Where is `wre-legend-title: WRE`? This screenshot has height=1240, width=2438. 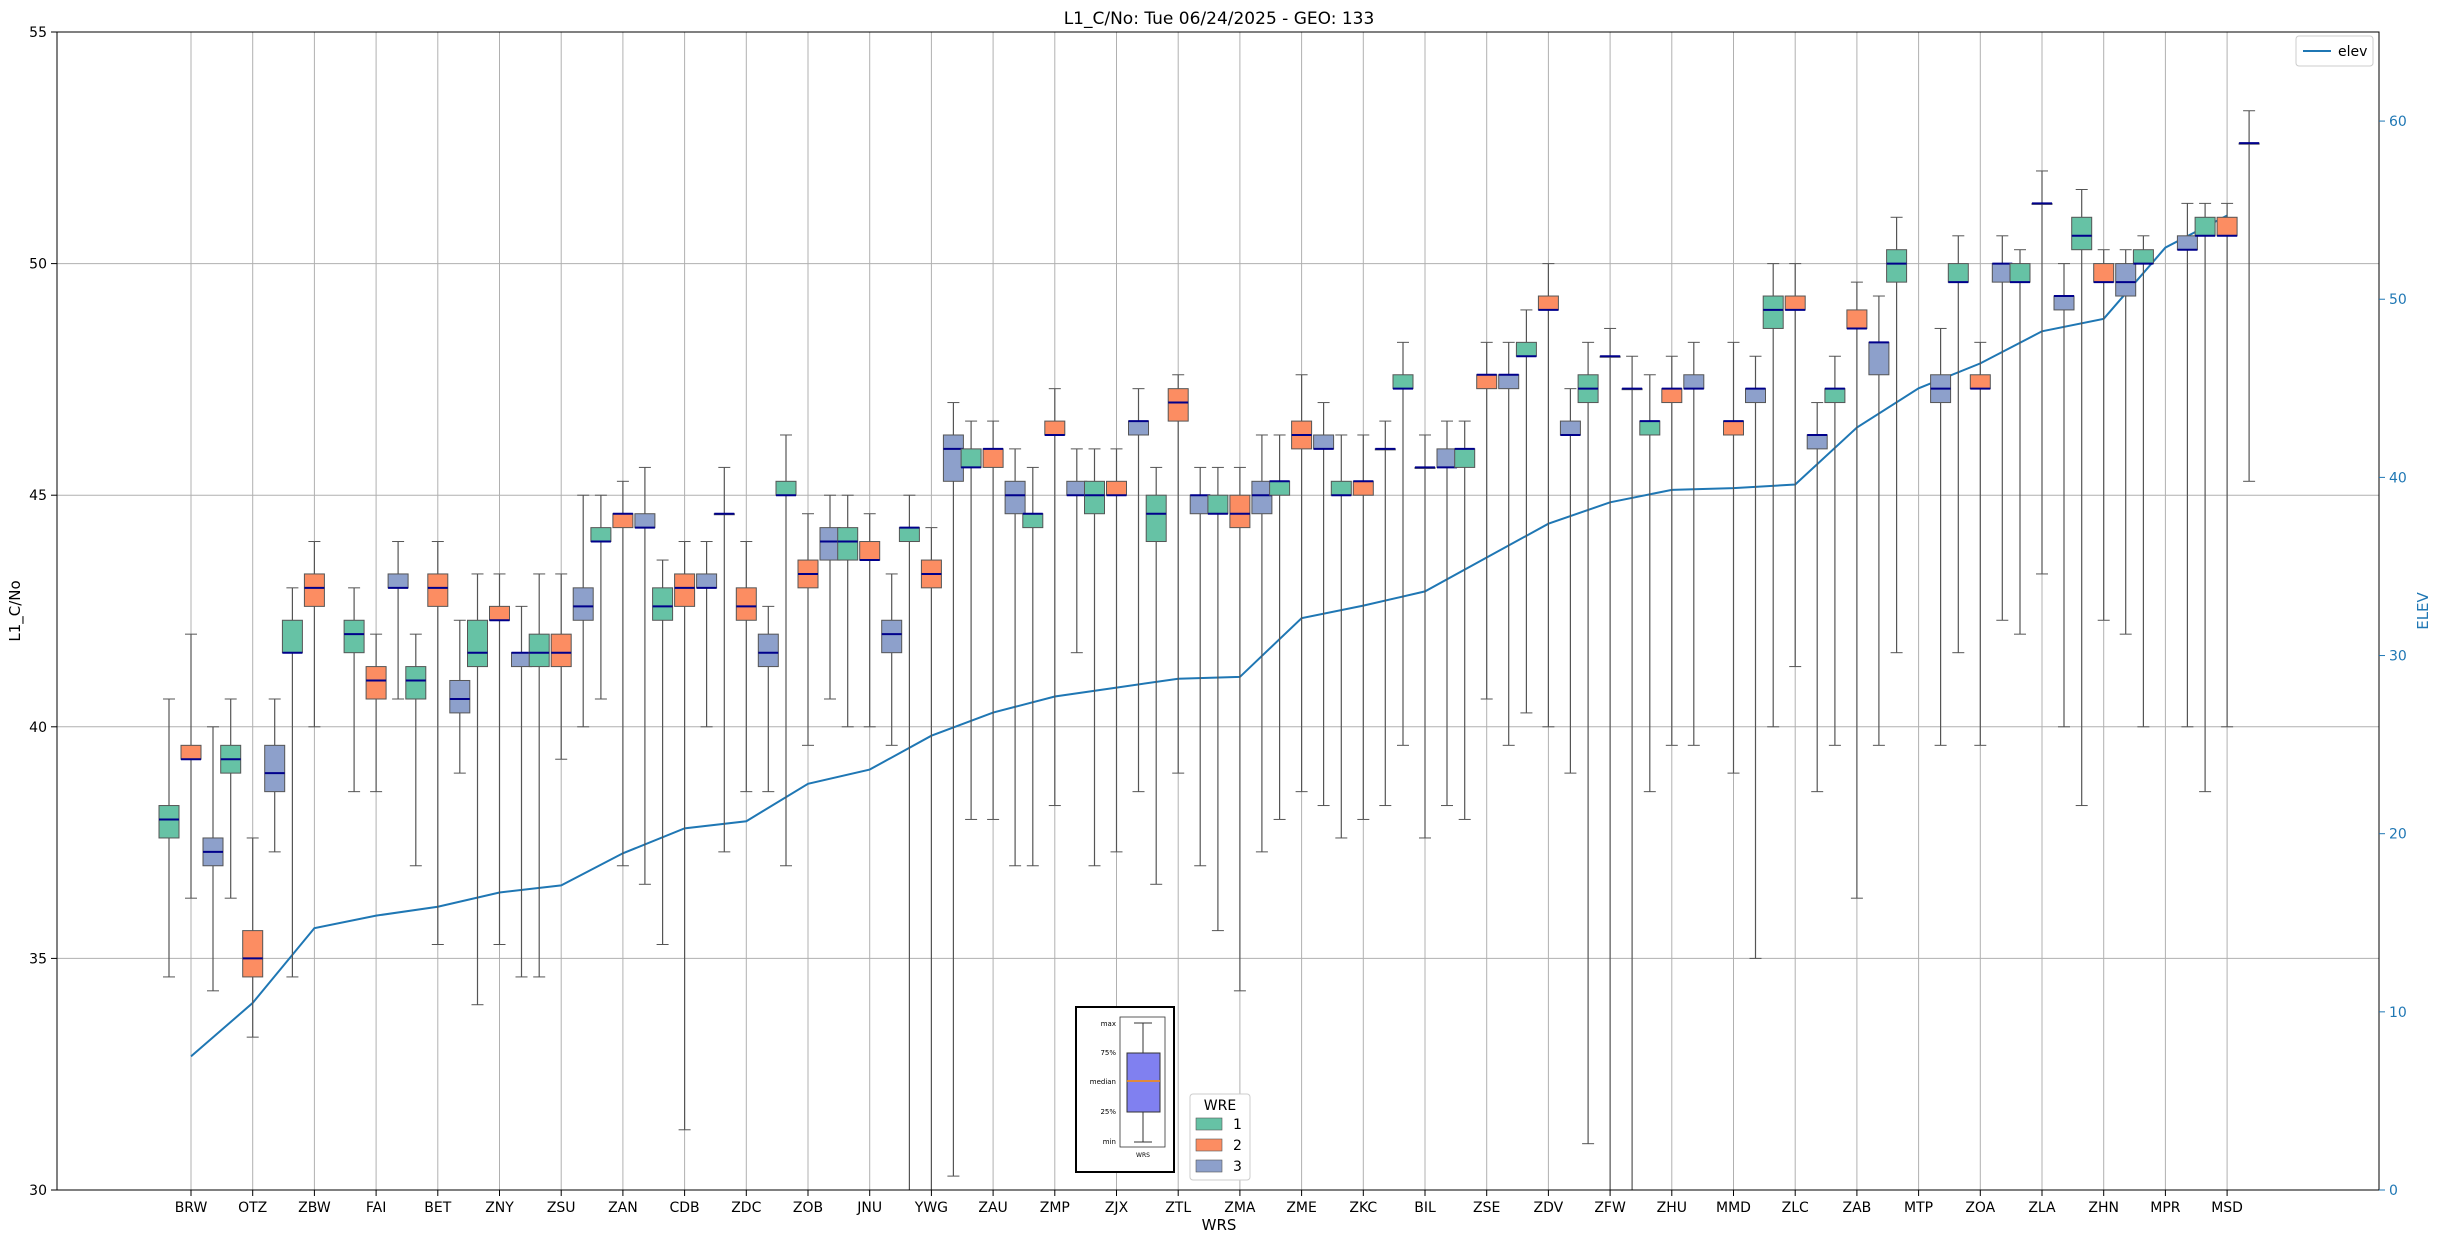
wre-legend-title: WRE is located at coordinates (1220, 1106).